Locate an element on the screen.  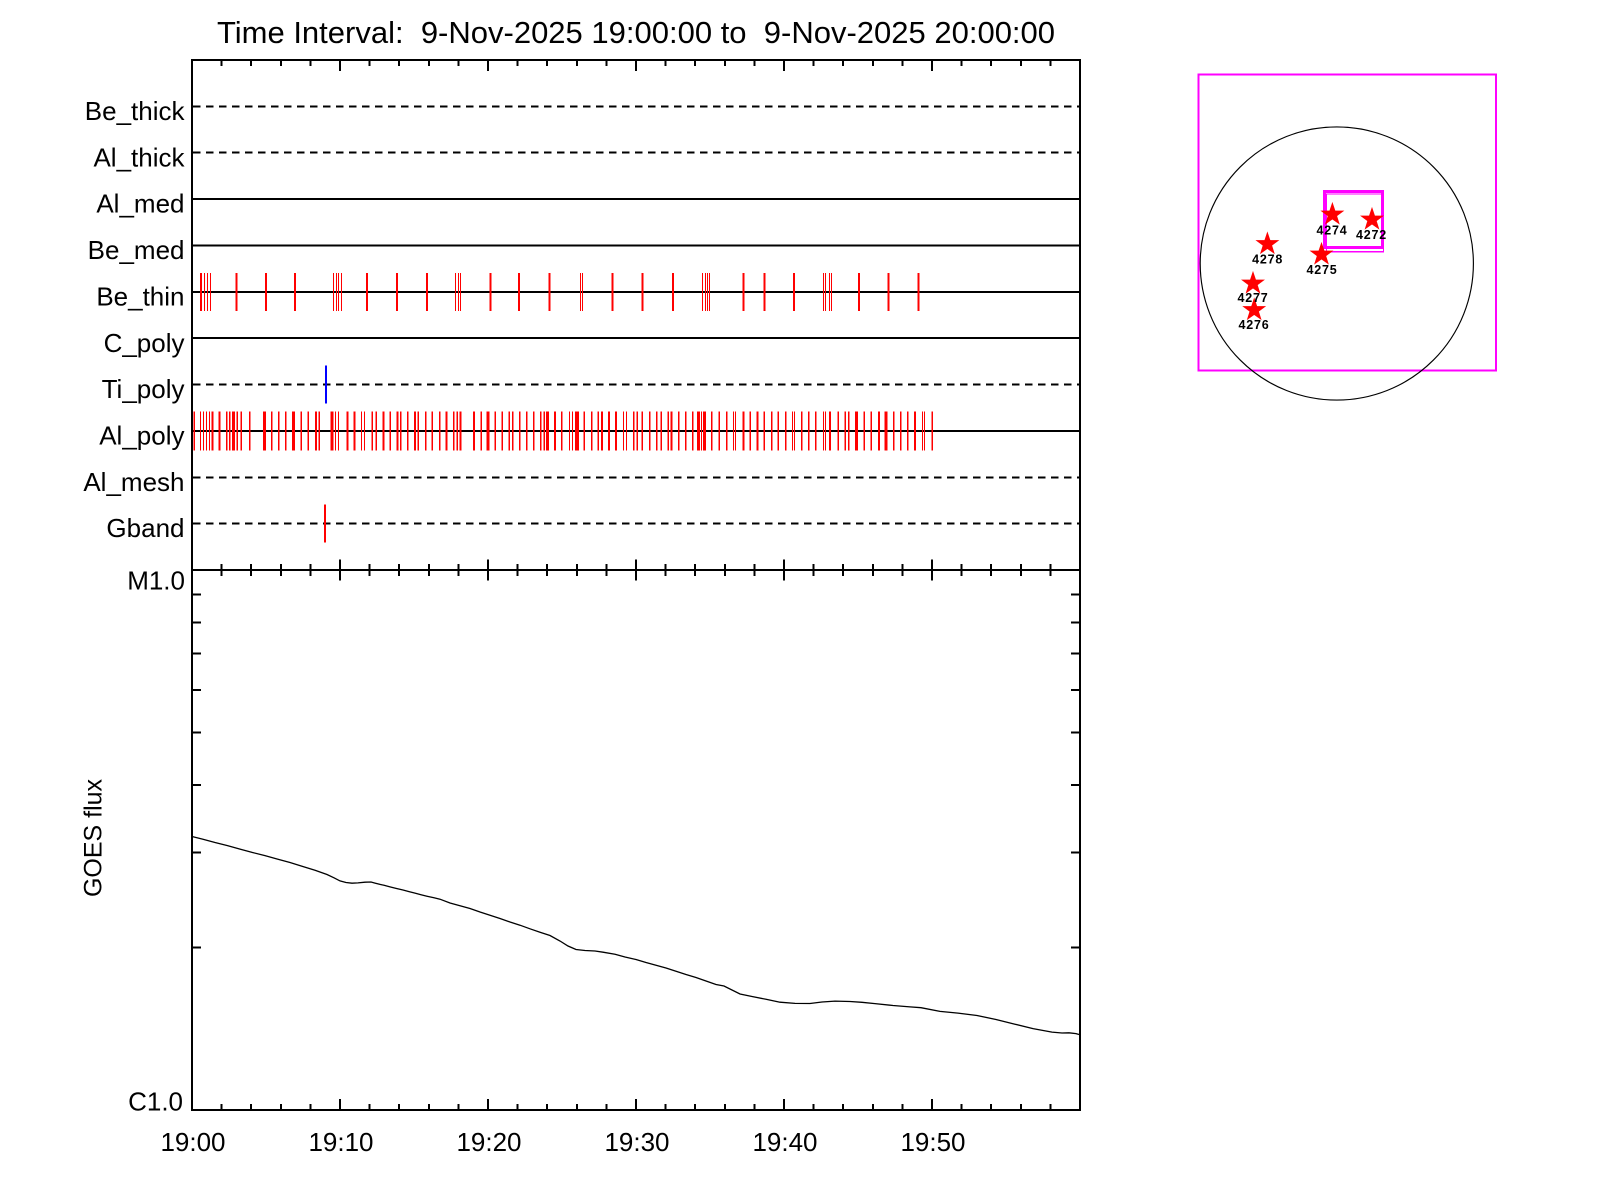
svg-text: 4272 is located at coordinates (1371, 235).